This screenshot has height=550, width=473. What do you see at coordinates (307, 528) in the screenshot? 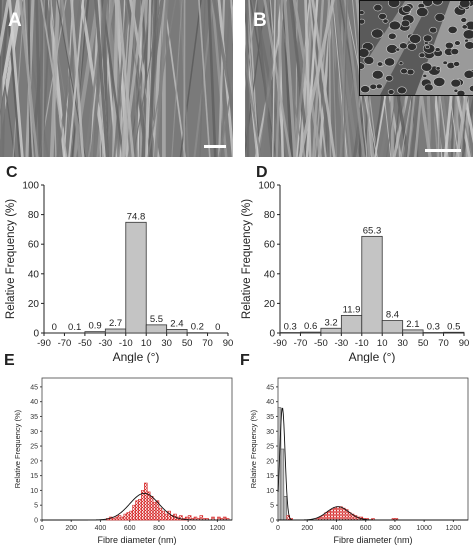
I see `x-tick-label: 200` at bounding box center [307, 528].